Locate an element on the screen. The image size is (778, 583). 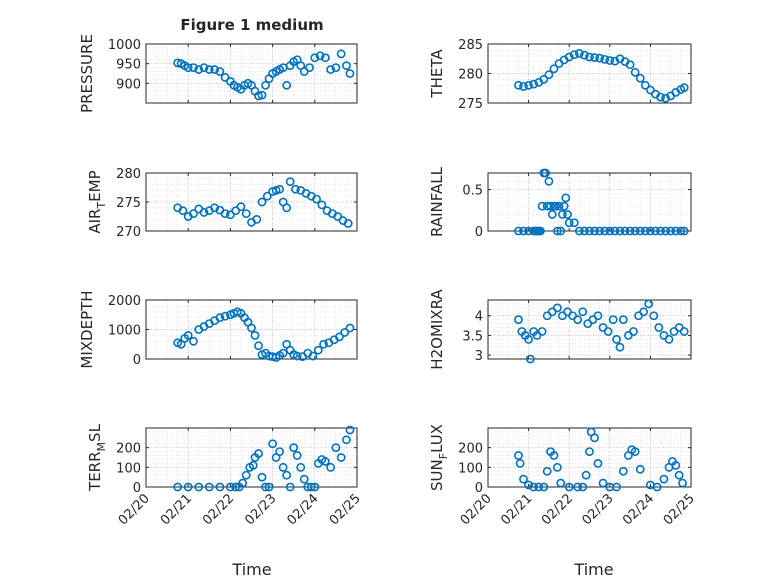
y-tick-label: 275 is located at coordinates (128, 203).